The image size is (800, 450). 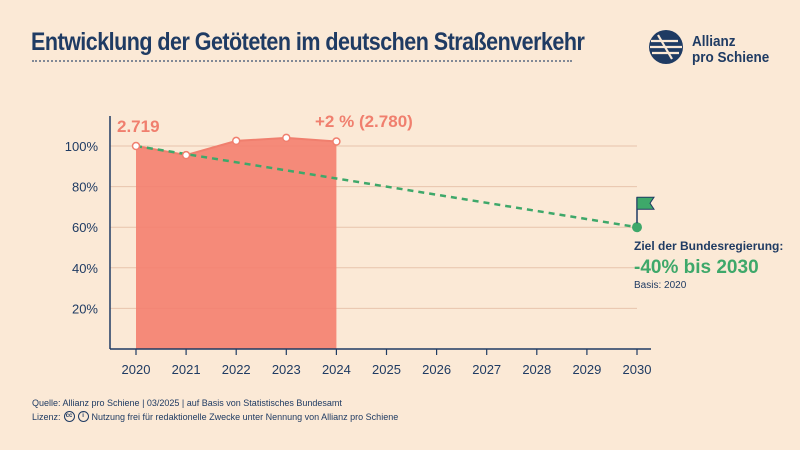 I want to click on target-line, so click(x=386, y=186).